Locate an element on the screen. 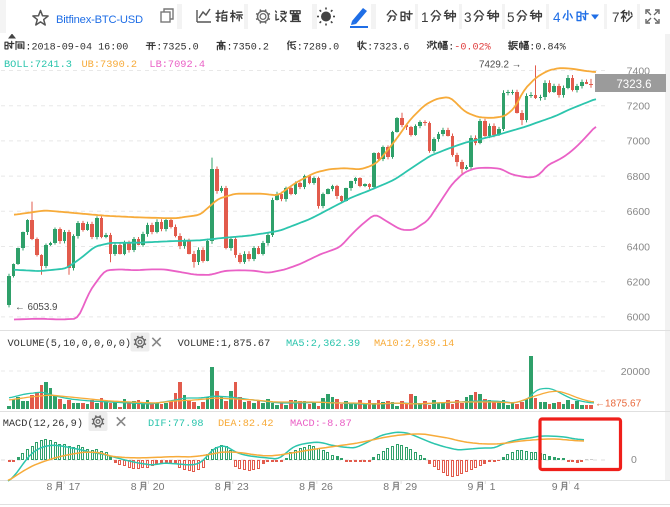  svg-text: UB:7390.2 is located at coordinates (110, 65).